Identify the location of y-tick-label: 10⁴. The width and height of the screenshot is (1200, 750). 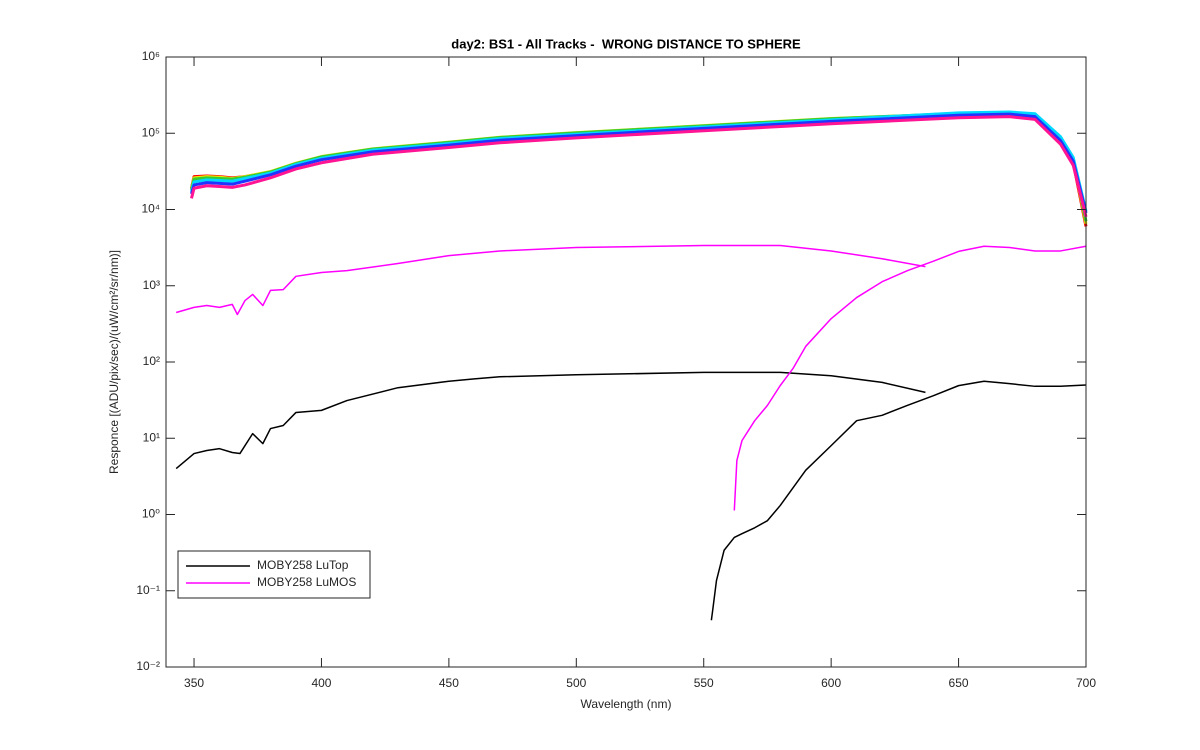
(150, 209).